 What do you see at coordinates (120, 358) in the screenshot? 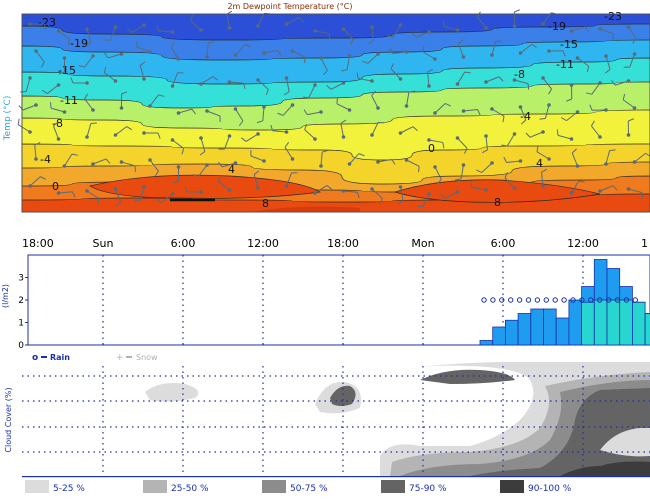
I see `legend-snow-symbol: +` at bounding box center [120, 358].